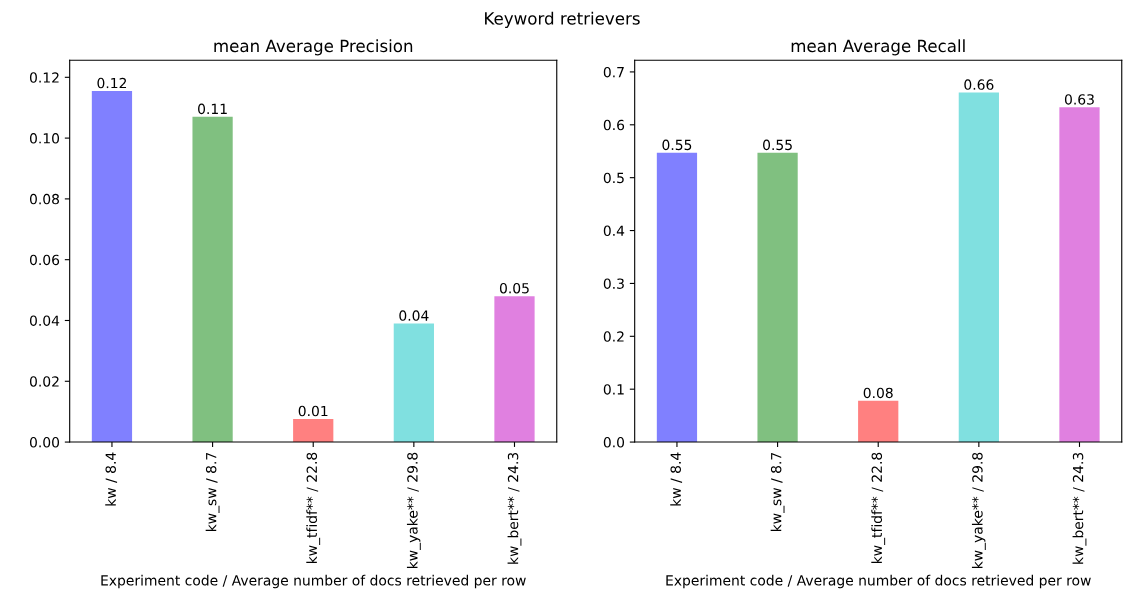  I want to click on data-label: 0.05, so click(514, 288).